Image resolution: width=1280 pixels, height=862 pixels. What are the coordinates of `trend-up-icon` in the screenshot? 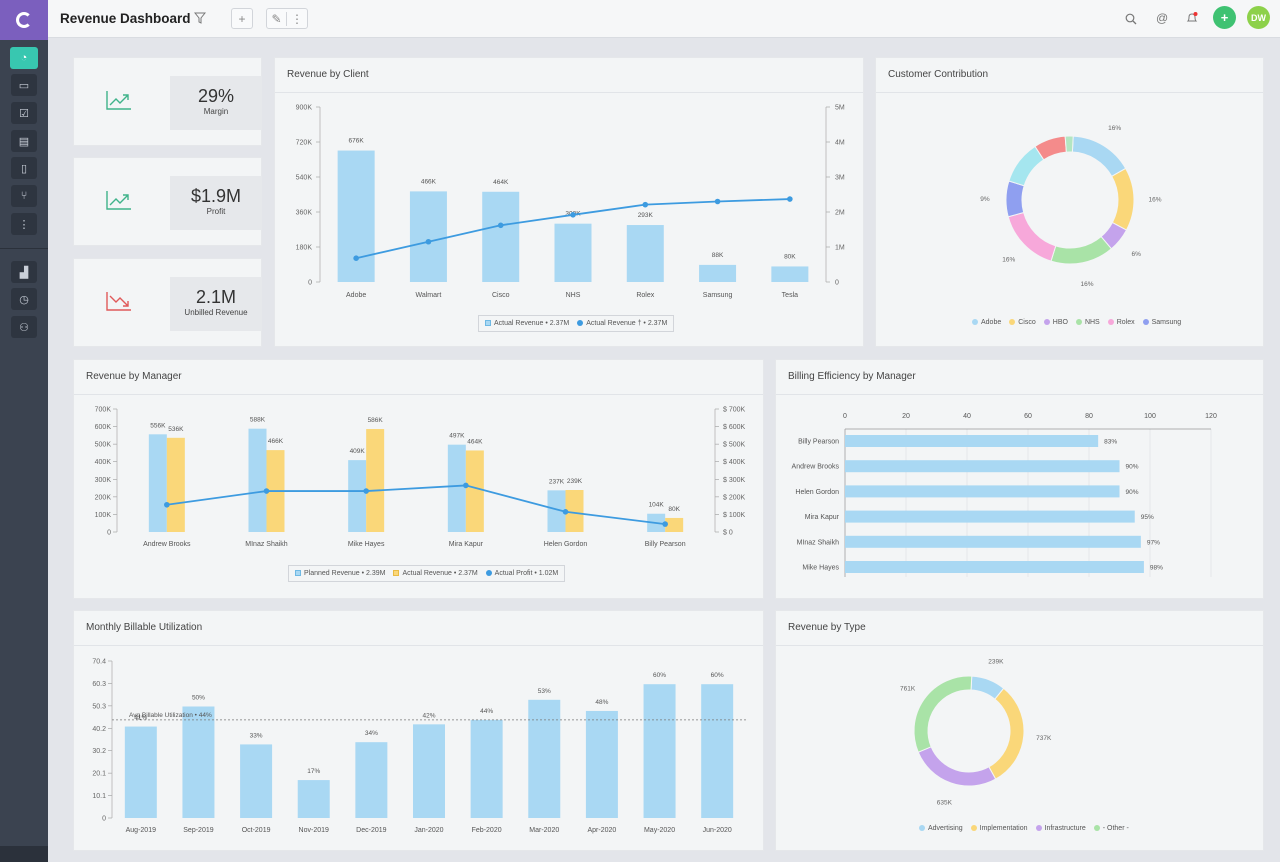 It's located at (118, 200).